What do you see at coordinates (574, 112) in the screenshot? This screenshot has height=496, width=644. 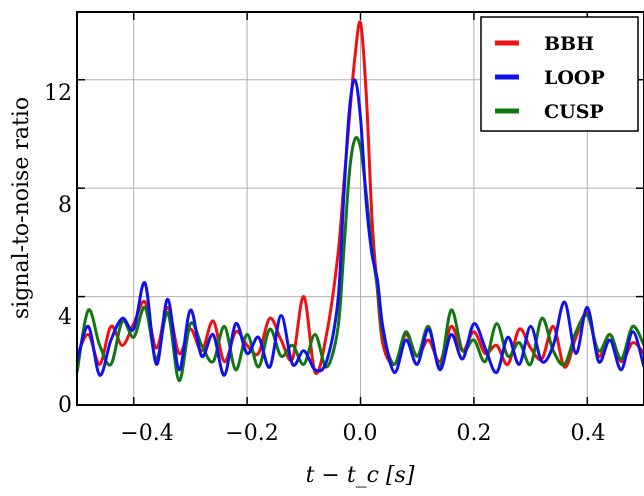 I see `legend-label-cusp: CUSP` at bounding box center [574, 112].